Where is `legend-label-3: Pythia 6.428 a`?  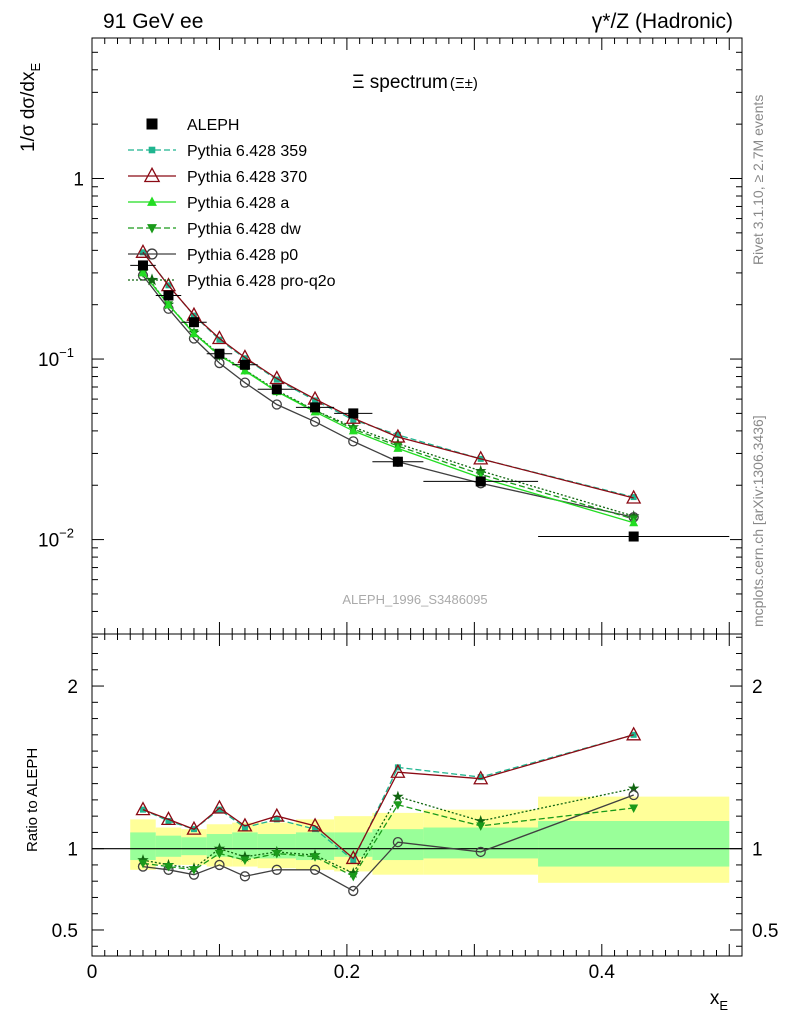 legend-label-3: Pythia 6.428 a is located at coordinates (238, 203).